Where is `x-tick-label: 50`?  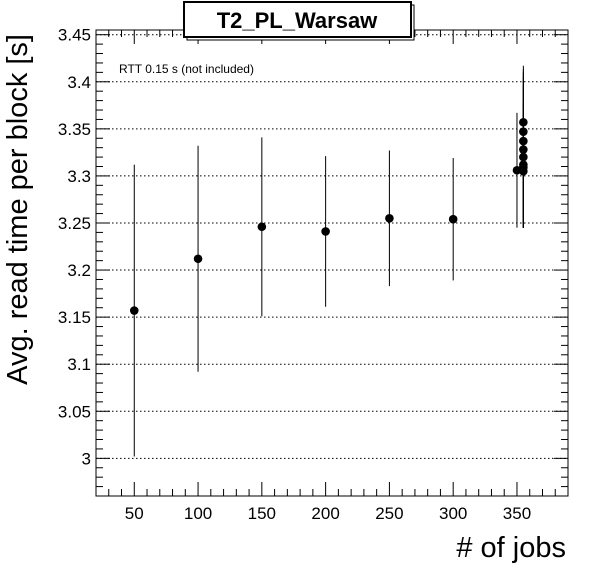
x-tick-label: 50 is located at coordinates (134, 513).